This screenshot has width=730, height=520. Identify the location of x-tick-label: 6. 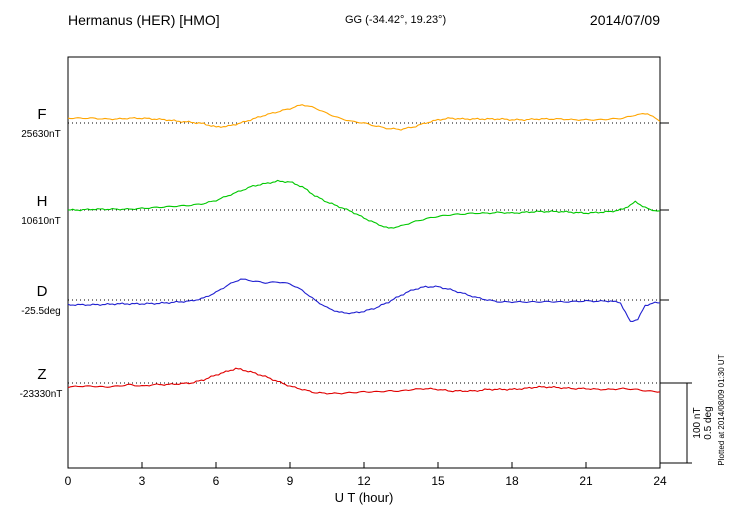
(216, 481).